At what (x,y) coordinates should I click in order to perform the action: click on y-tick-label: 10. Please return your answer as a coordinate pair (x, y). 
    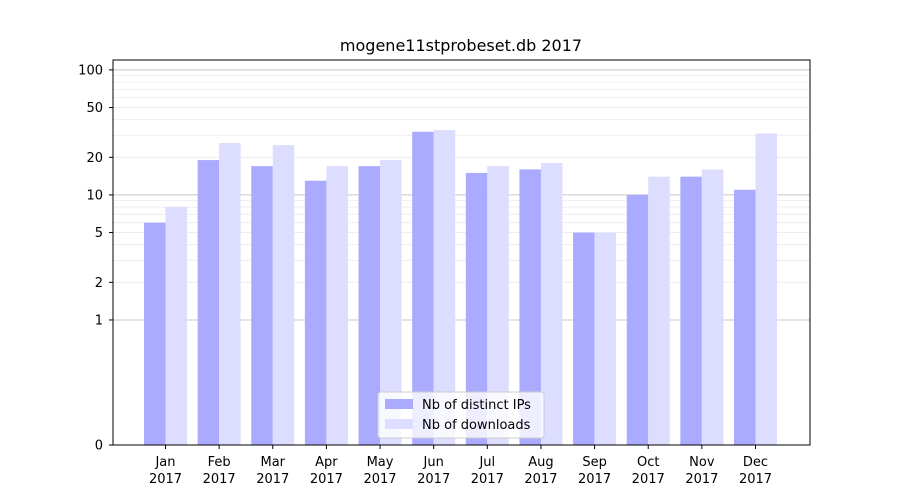
    Looking at the image, I should click on (94, 195).